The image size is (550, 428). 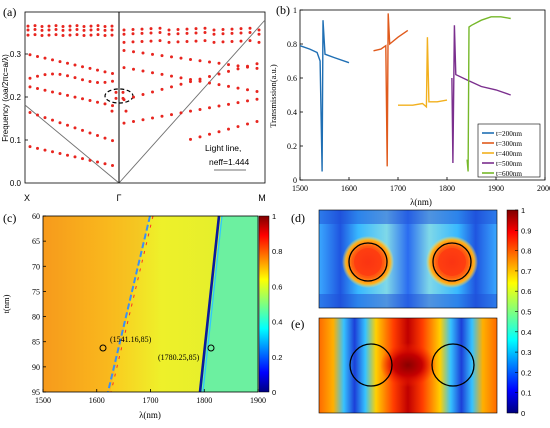 I want to click on c-ytick: 60, so click(x=36, y=216).